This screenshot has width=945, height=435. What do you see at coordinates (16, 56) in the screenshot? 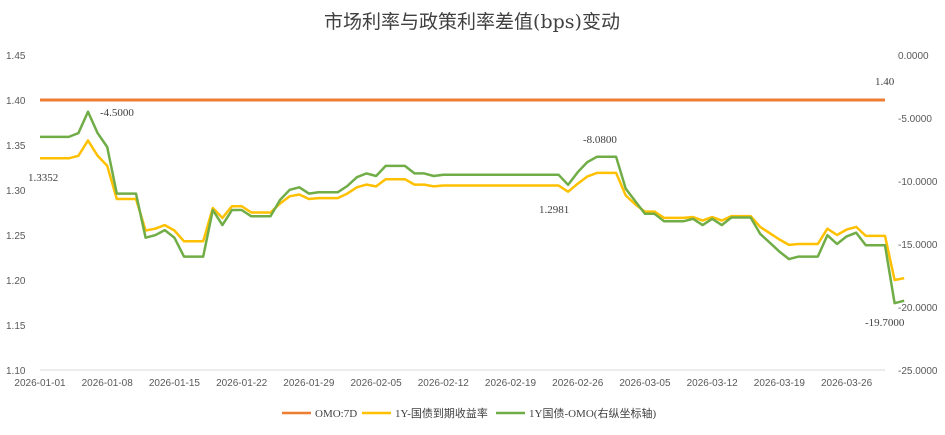
I see `left-tick-label: 1.45` at bounding box center [16, 56].